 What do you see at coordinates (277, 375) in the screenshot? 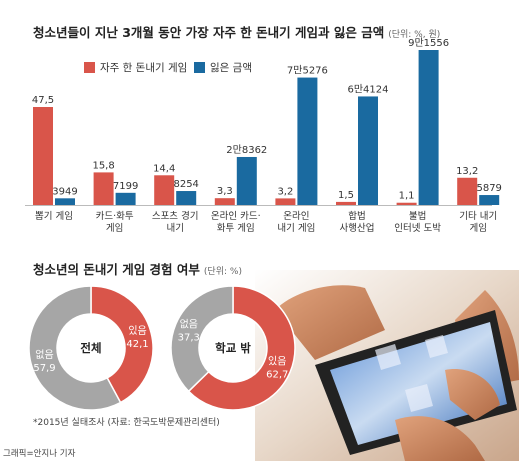
I see `slice-value: 62,7` at bounding box center [277, 375].